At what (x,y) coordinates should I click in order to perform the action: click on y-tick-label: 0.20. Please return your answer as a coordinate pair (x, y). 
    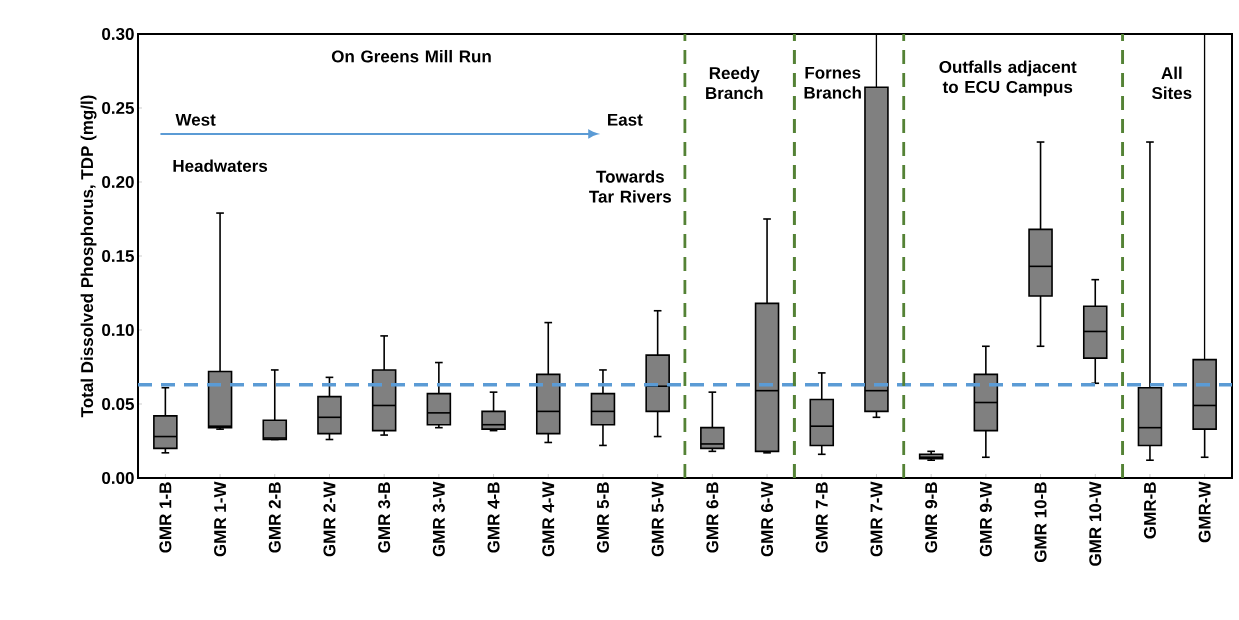
    Looking at the image, I should click on (118, 182).